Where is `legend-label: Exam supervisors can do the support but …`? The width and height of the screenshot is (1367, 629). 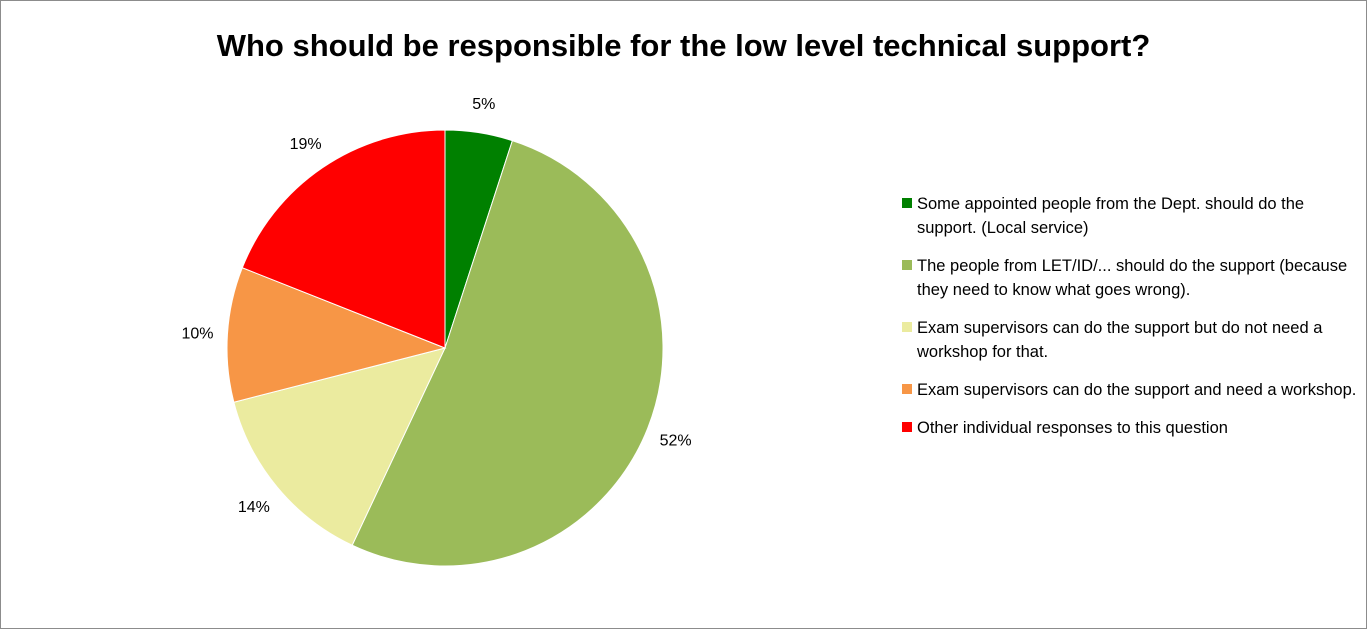 legend-label: Exam supervisors can do the support but … is located at coordinates (1120, 340).